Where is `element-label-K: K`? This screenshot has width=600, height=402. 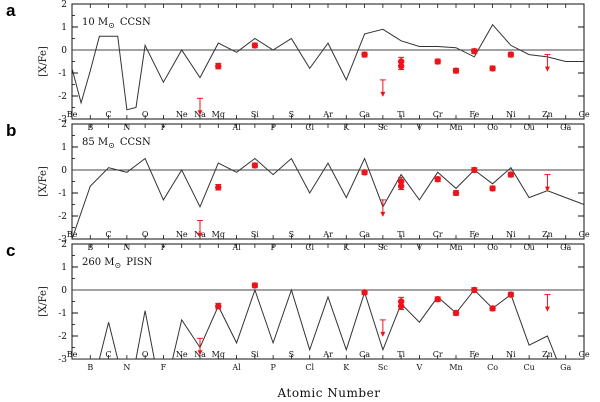 element-label-K: K is located at coordinates (346, 127).